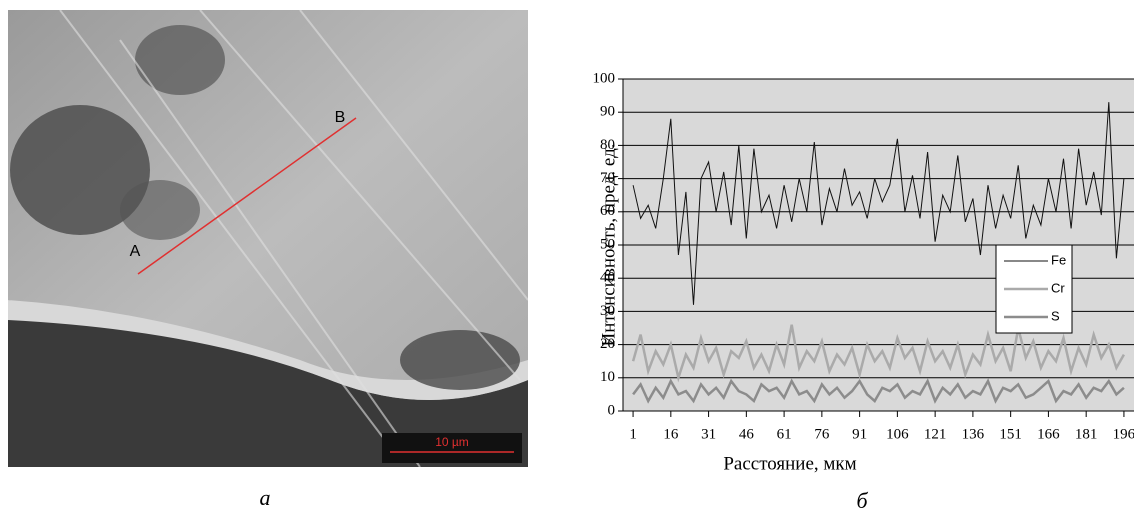 The height and width of the screenshot is (515, 1134). Describe the element at coordinates (1123, 434) in the screenshot. I see `x-tick-label: 196` at that location.